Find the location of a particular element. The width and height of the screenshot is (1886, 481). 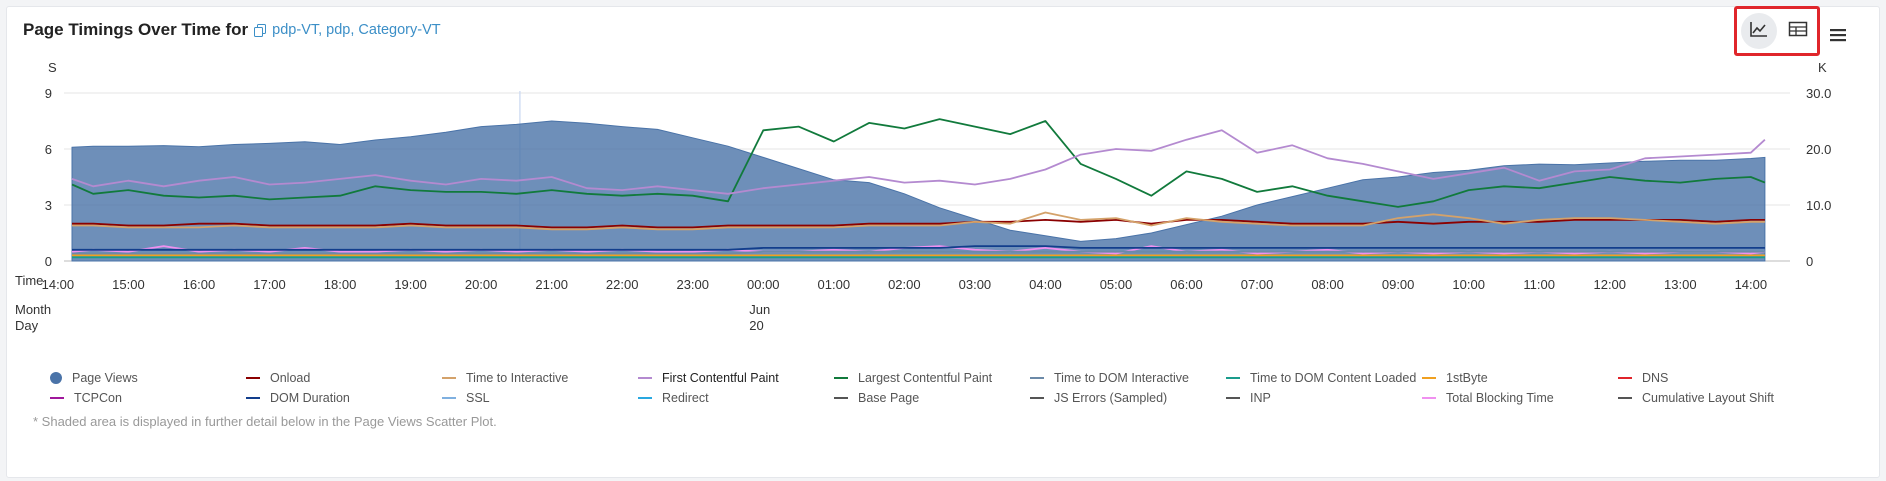

x-axis-tick-label: 18:00 is located at coordinates (340, 284).